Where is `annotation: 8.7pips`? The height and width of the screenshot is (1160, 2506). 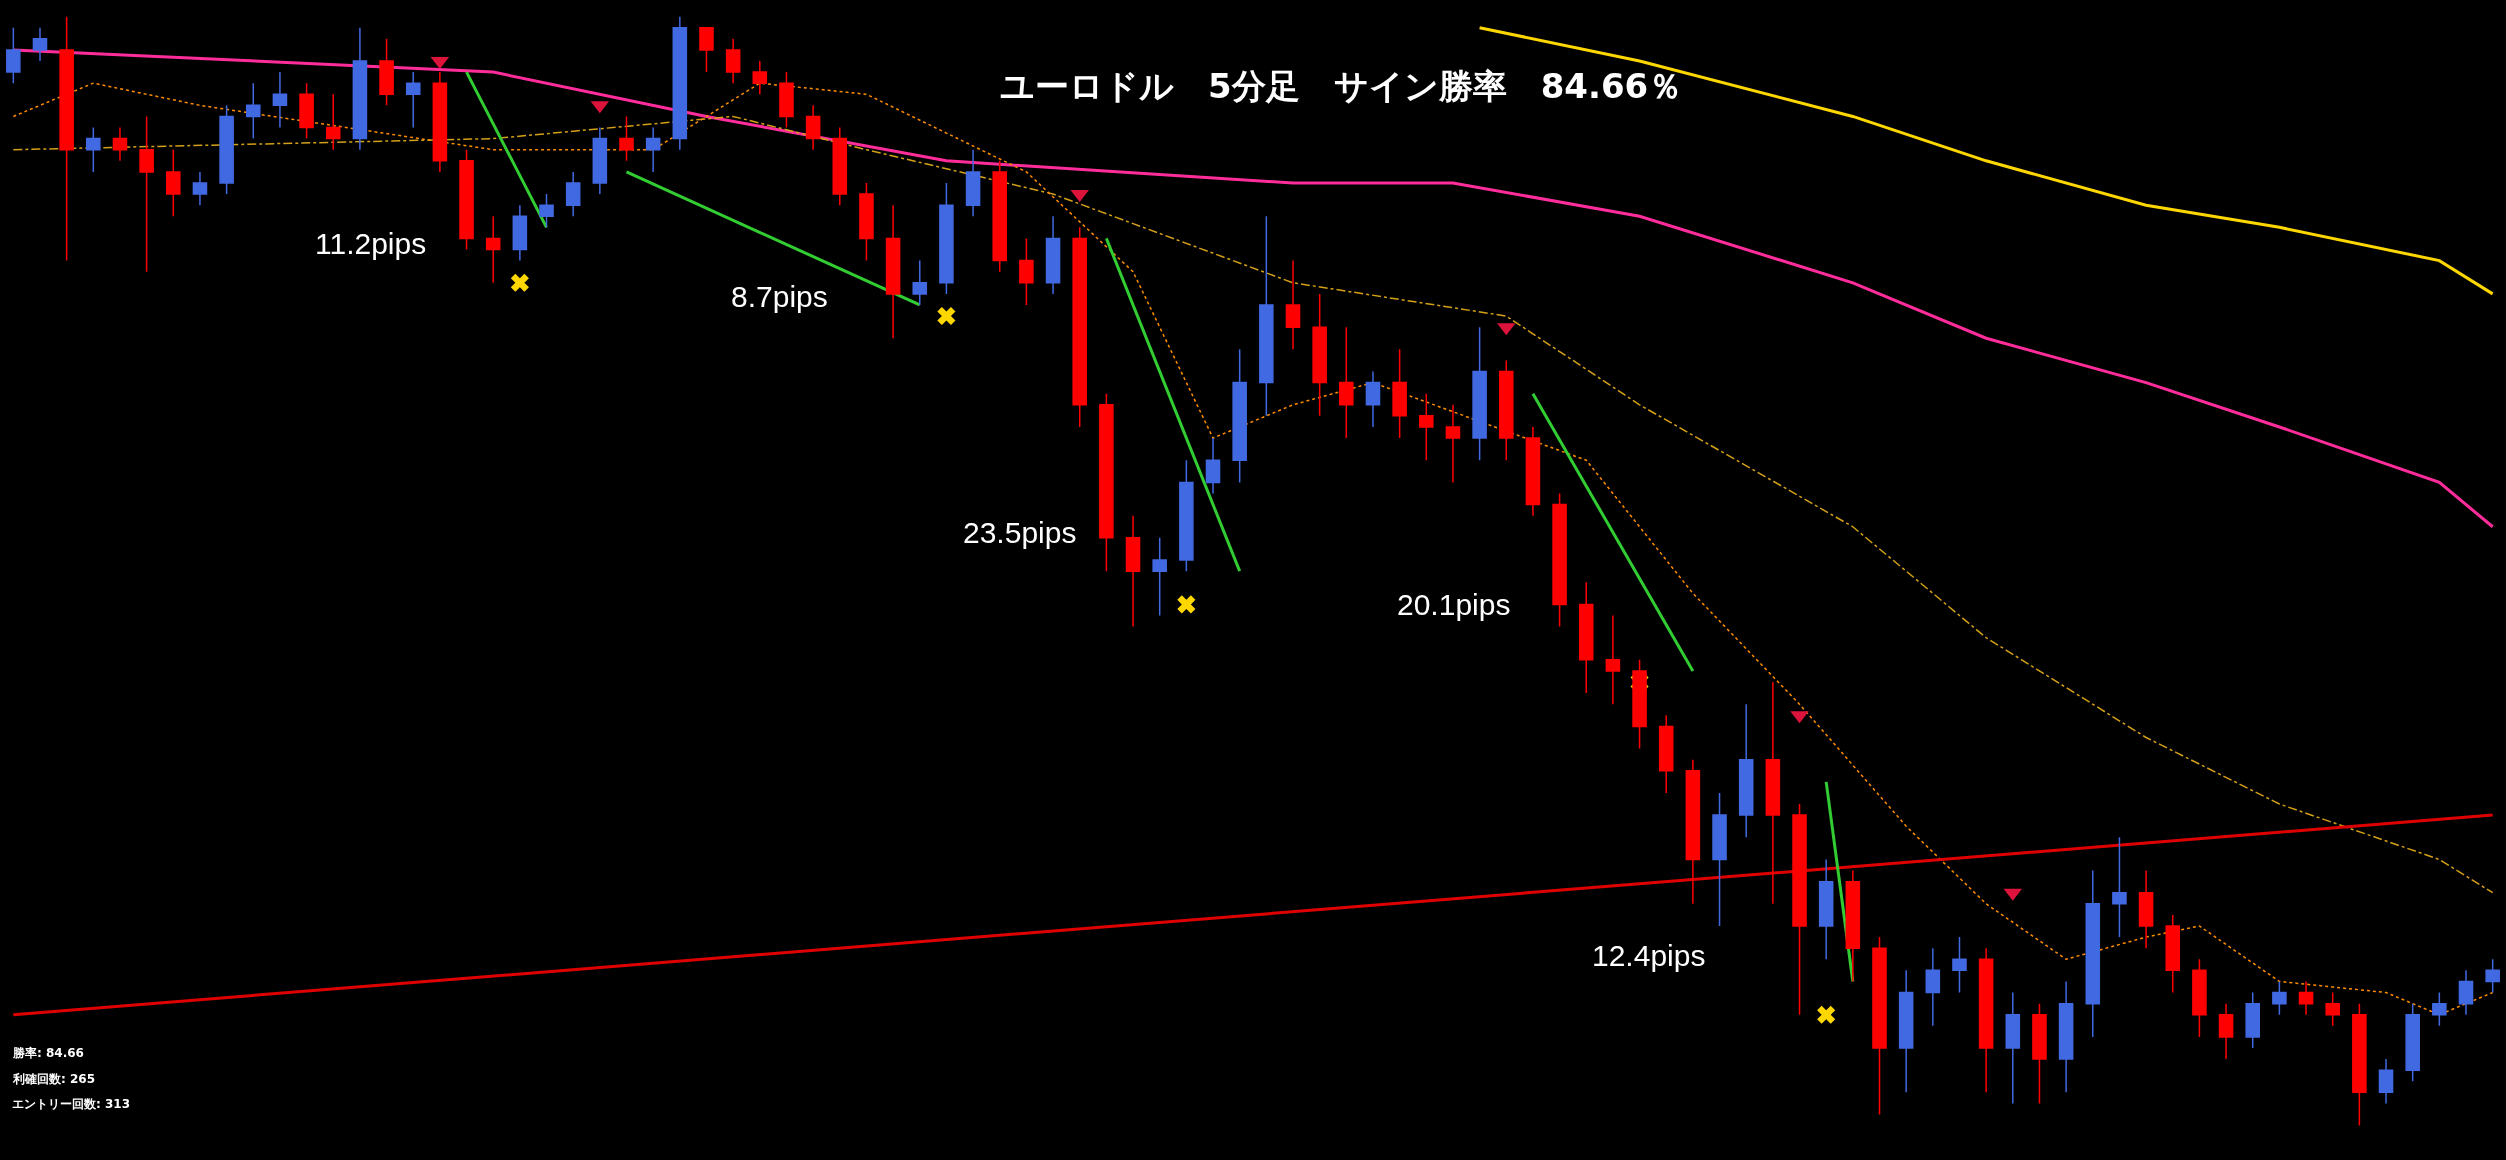 annotation: 8.7pips is located at coordinates (779, 296).